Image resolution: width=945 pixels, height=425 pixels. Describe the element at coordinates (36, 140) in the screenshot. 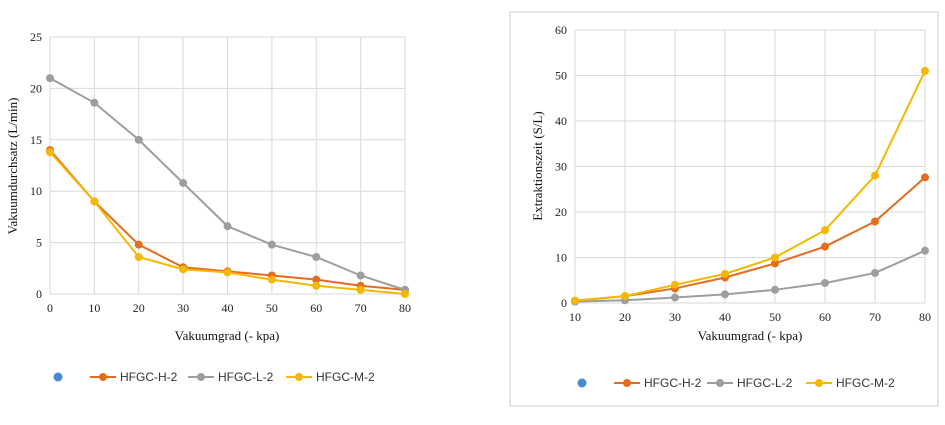

I see `chart1-ytick-label: 15` at that location.